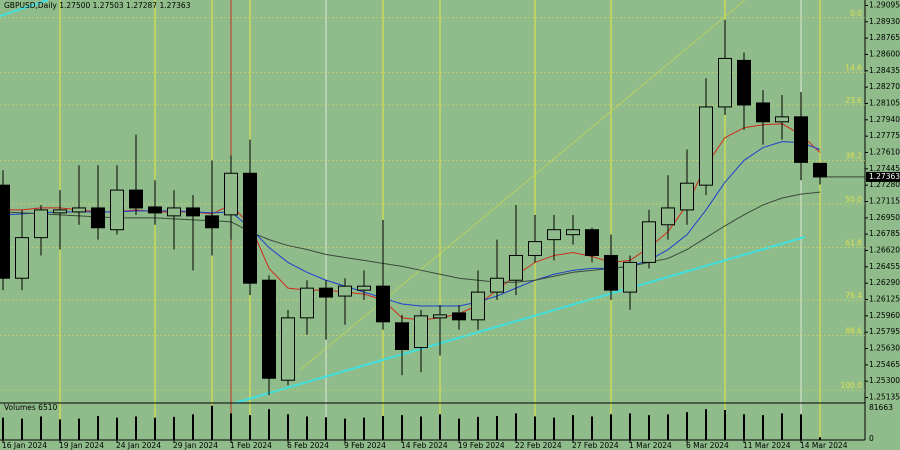 Image resolution: width=900 pixels, height=450 pixels. What do you see at coordinates (31, 407) in the screenshot?
I see `volume-title: Volumes 6510` at bounding box center [31, 407].